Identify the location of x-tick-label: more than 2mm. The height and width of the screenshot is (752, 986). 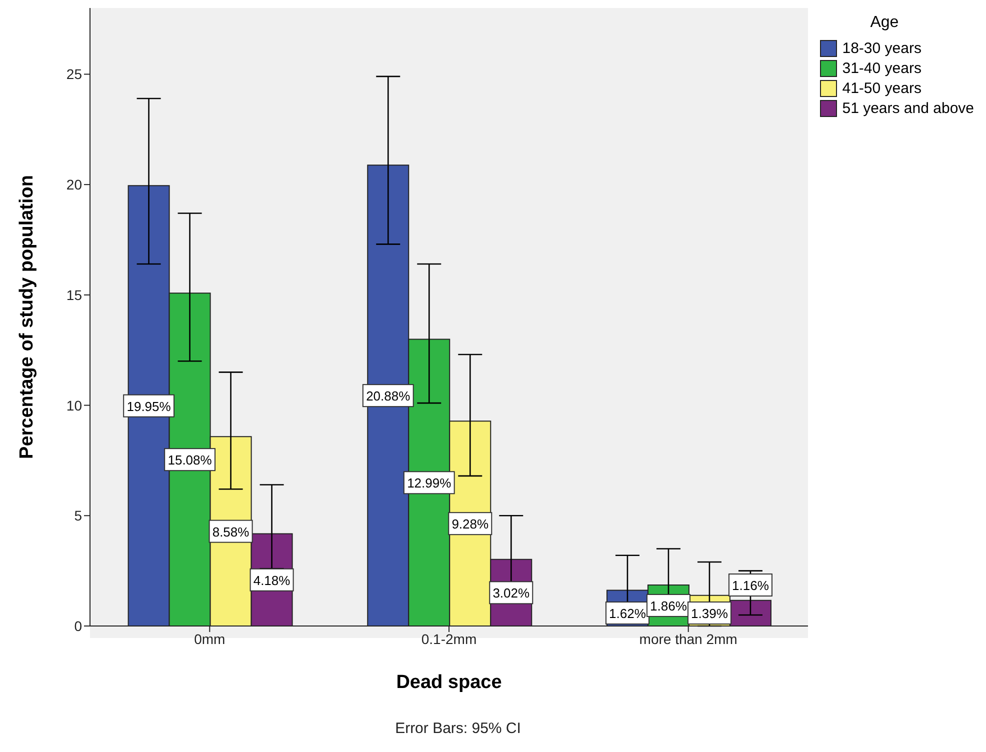
(688, 638).